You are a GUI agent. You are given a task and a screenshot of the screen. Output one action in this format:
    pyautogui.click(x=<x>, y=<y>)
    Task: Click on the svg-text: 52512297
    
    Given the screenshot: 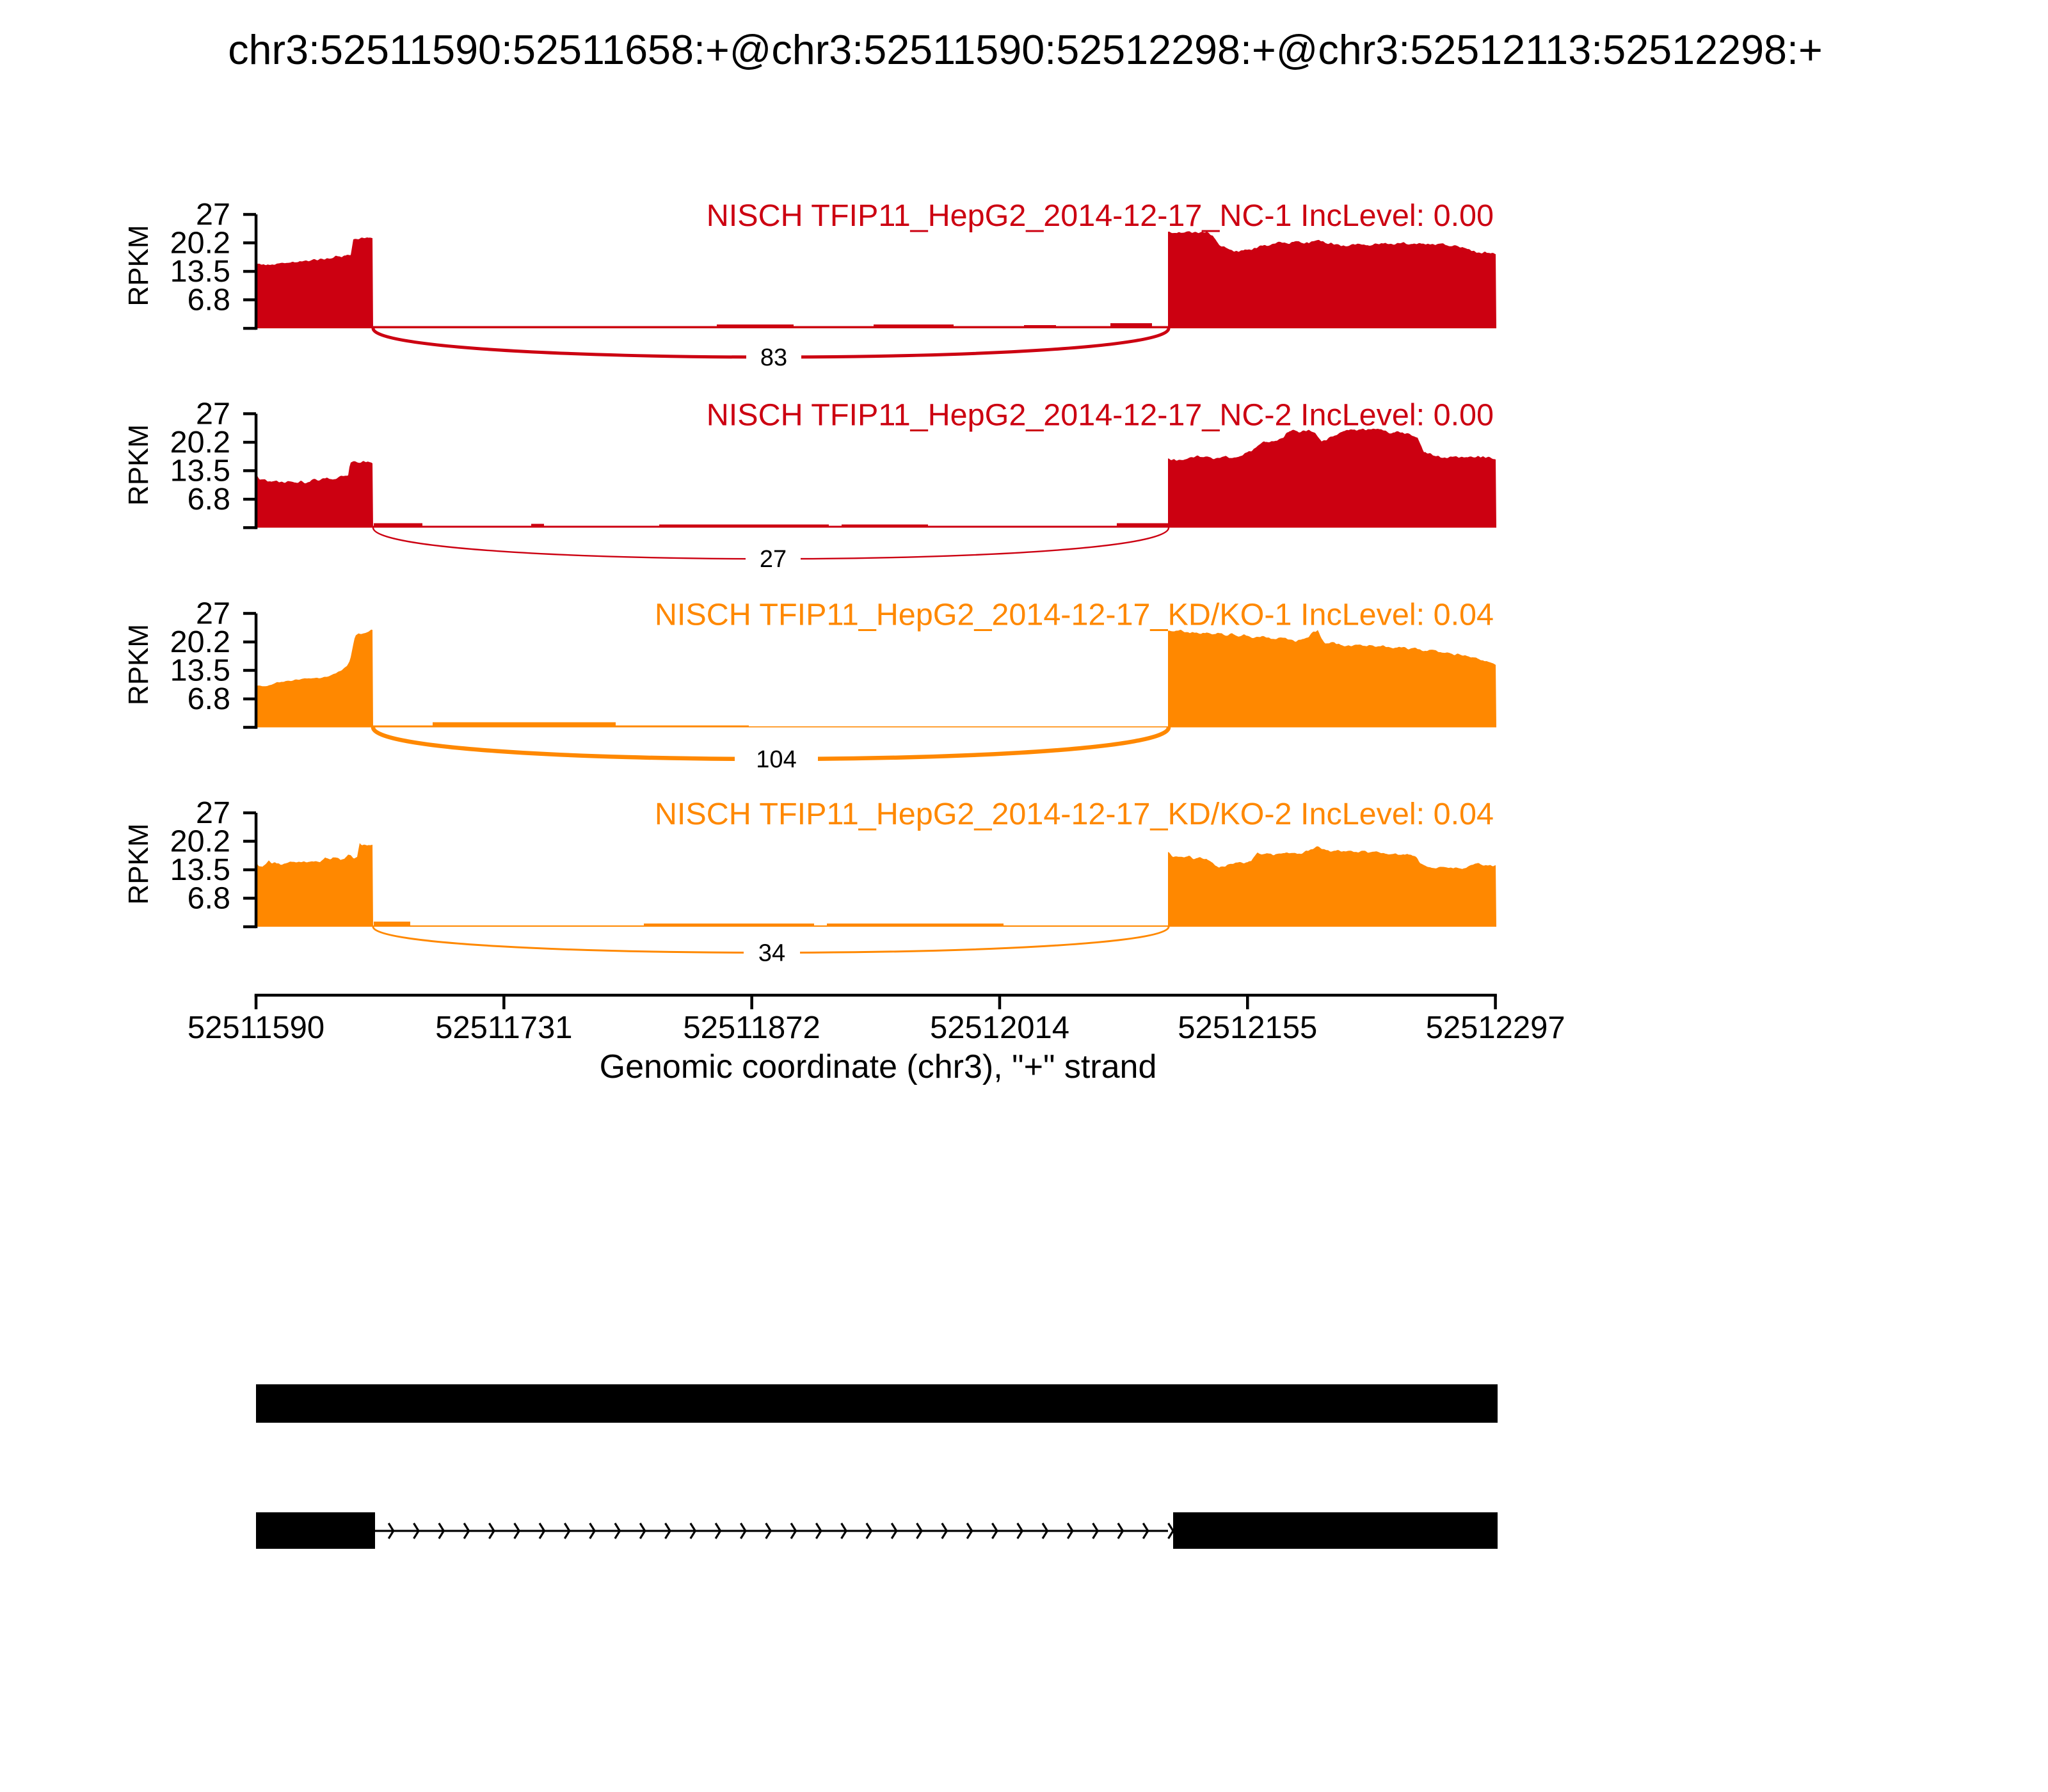 What is the action you would take?
    pyautogui.click(x=1495, y=1028)
    